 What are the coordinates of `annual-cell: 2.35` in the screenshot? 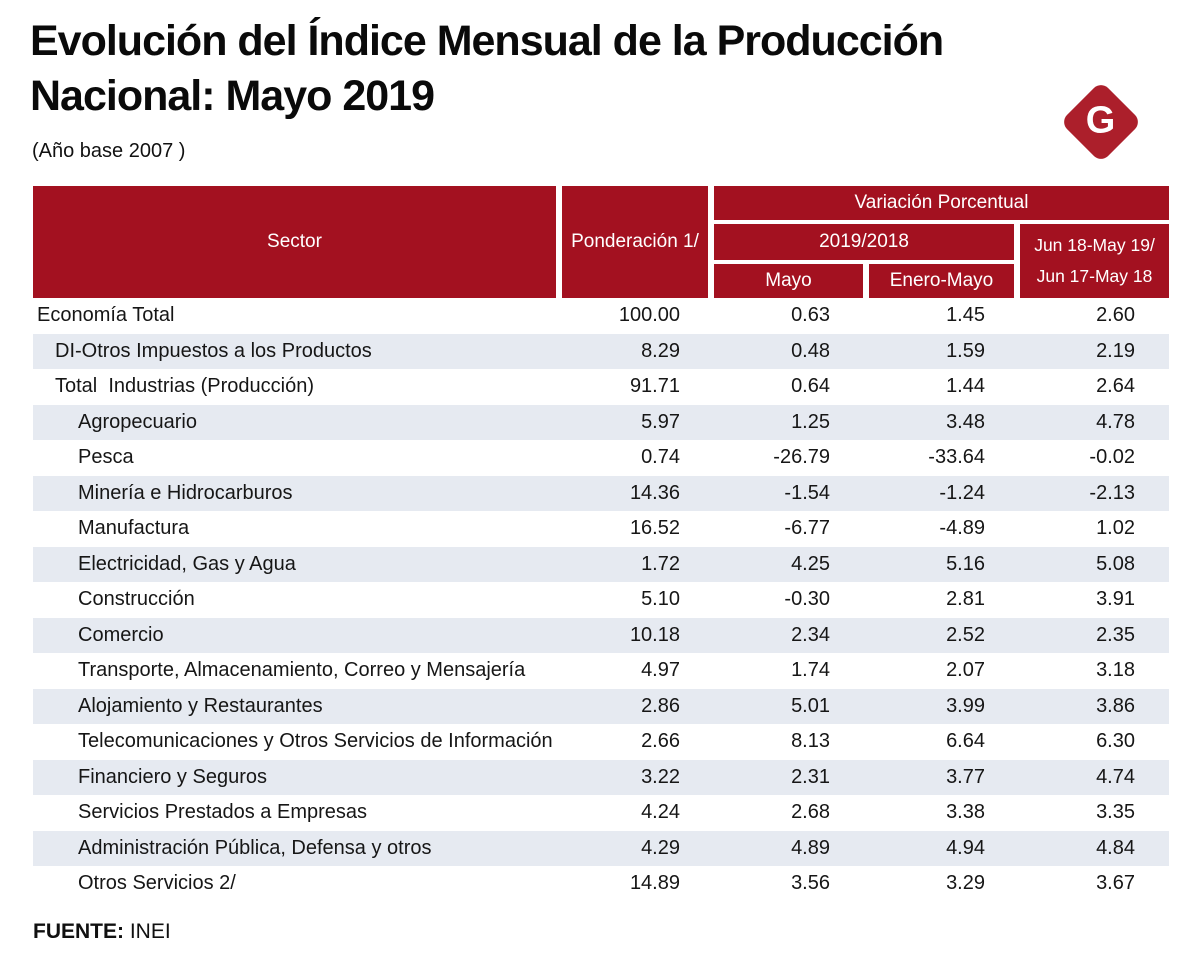 It's located at (1115, 634).